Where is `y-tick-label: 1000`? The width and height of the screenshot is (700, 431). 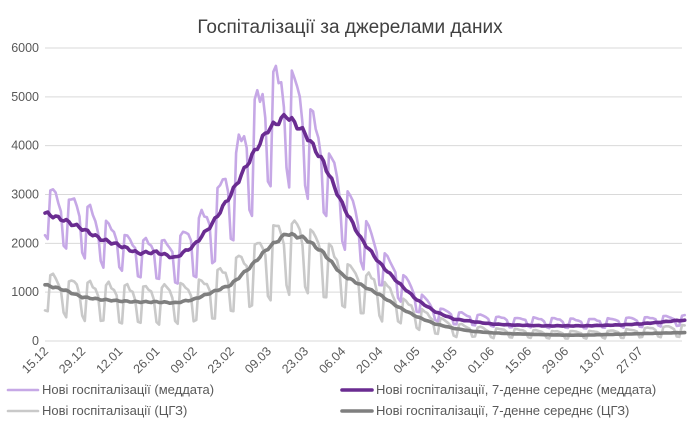 y-tick-label: 1000 is located at coordinates (25, 292).